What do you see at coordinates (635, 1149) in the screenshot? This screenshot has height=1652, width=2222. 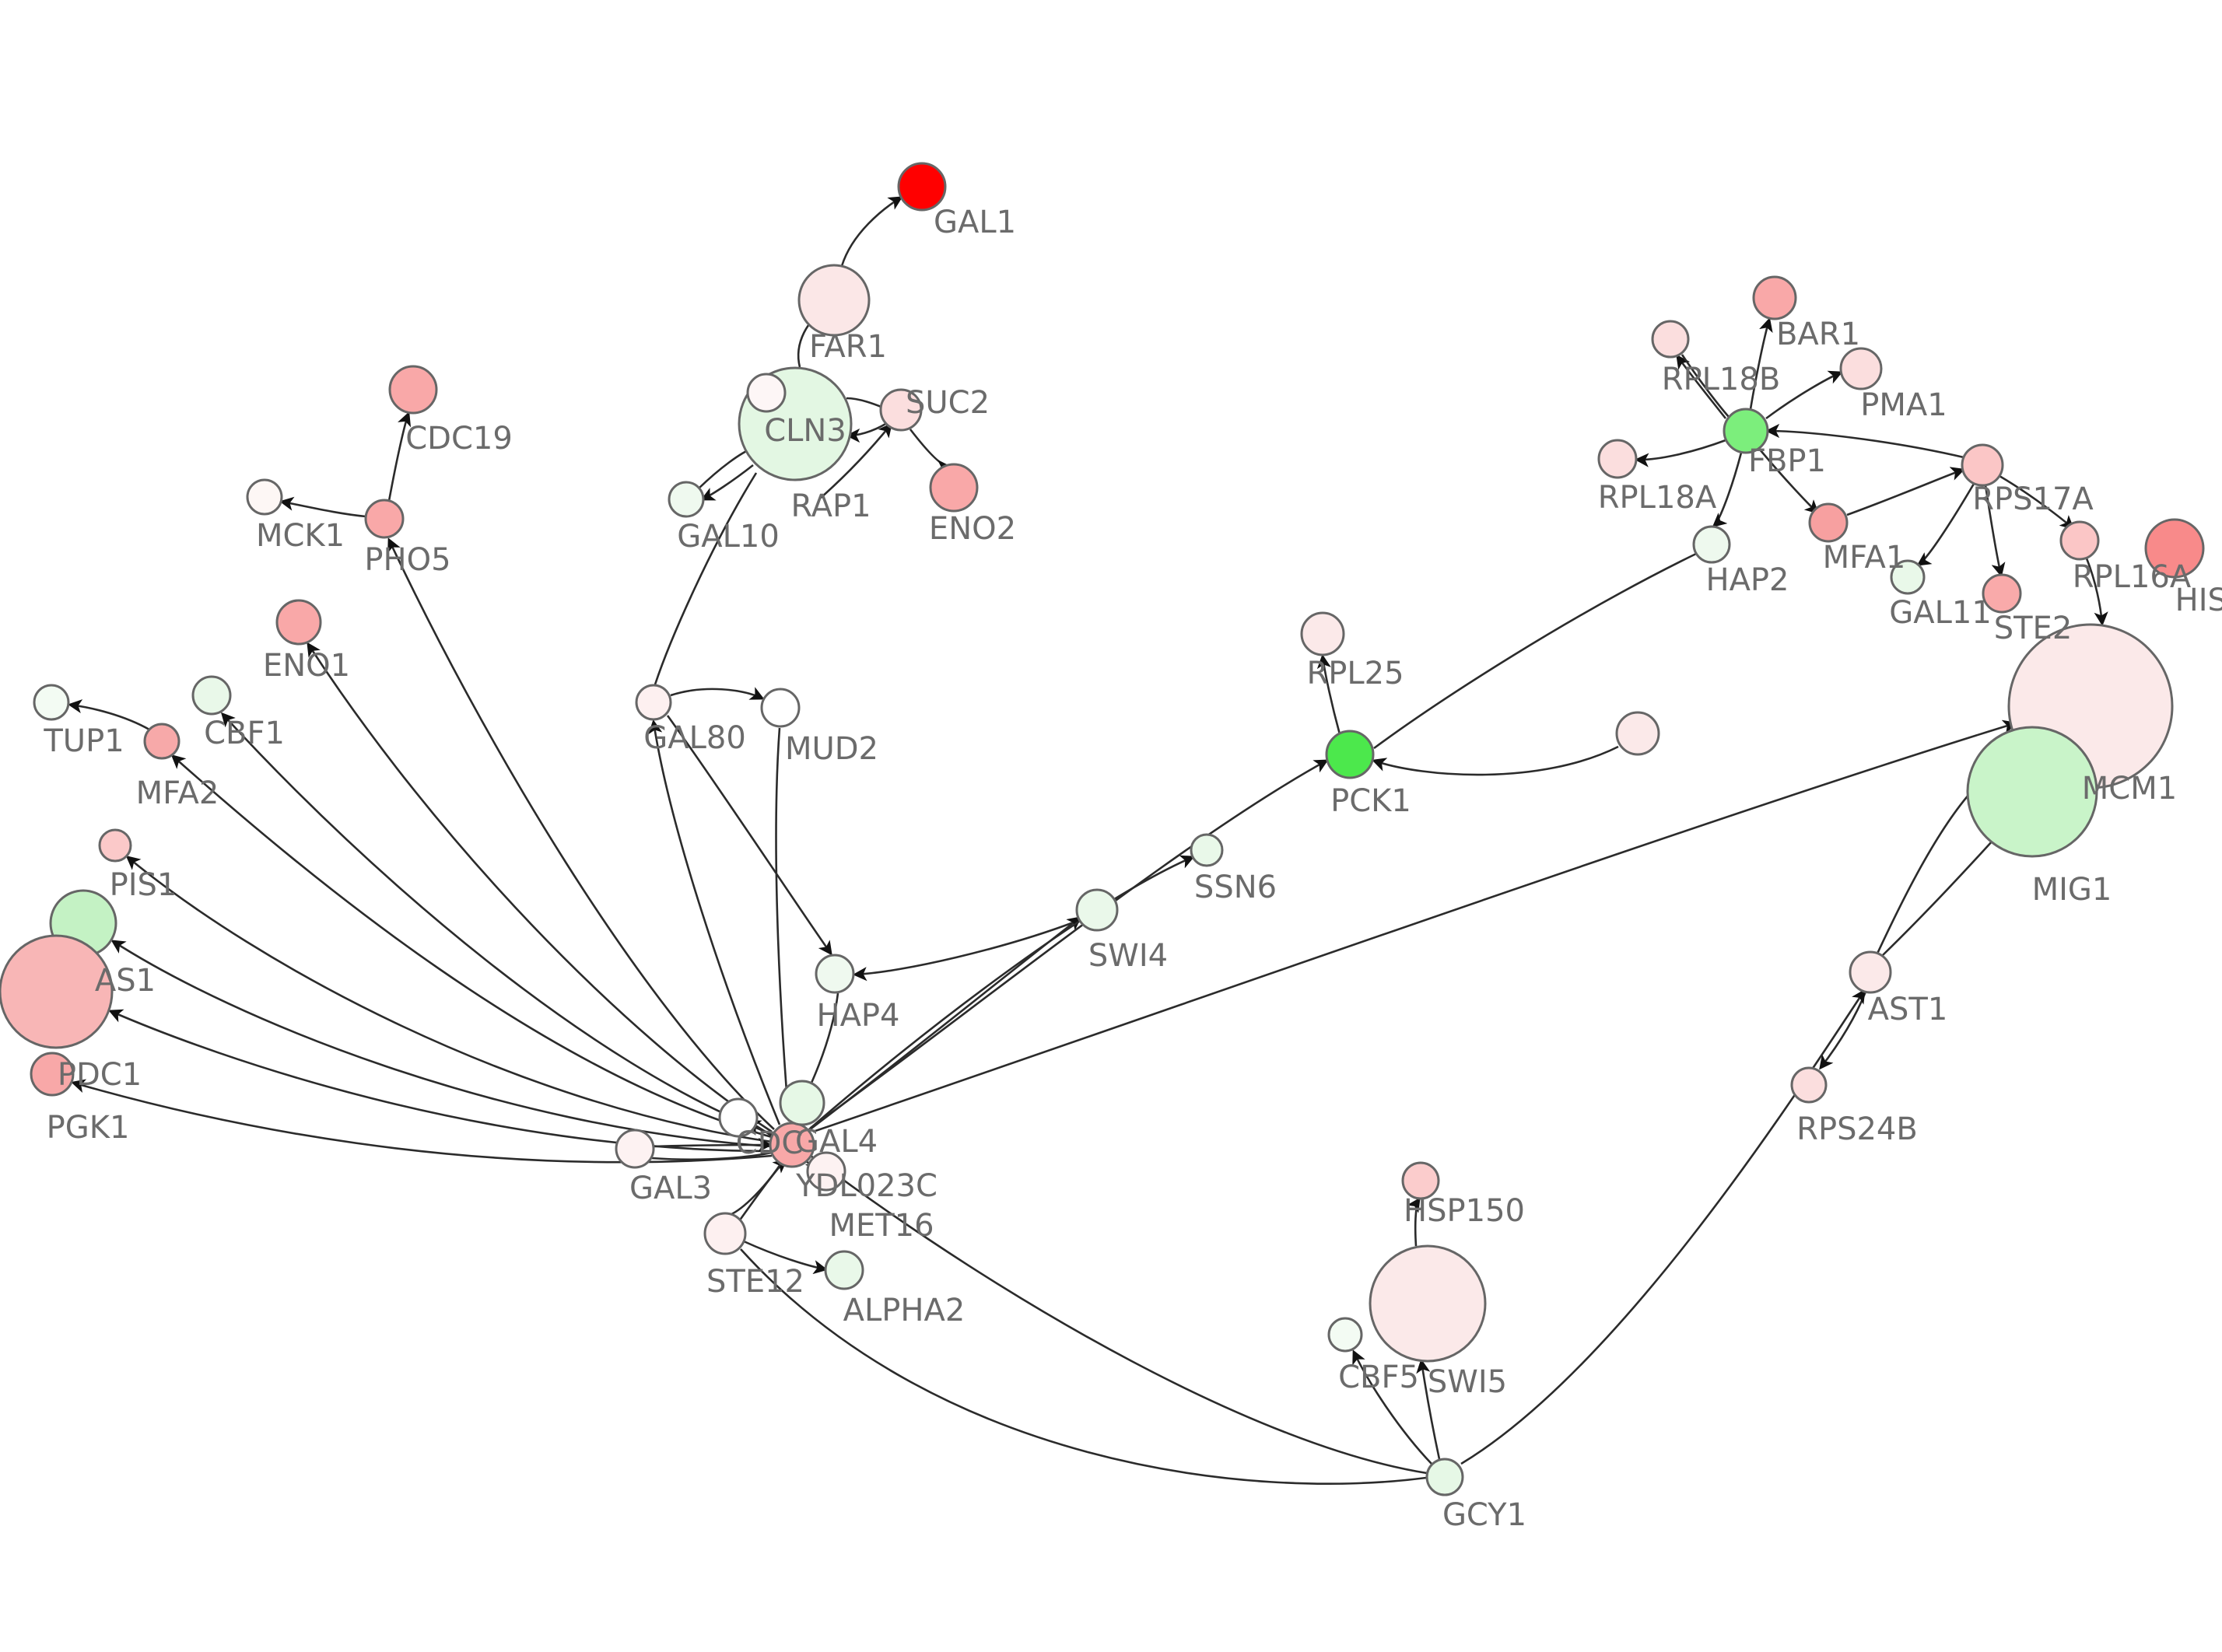 I see `node-gal3` at bounding box center [635, 1149].